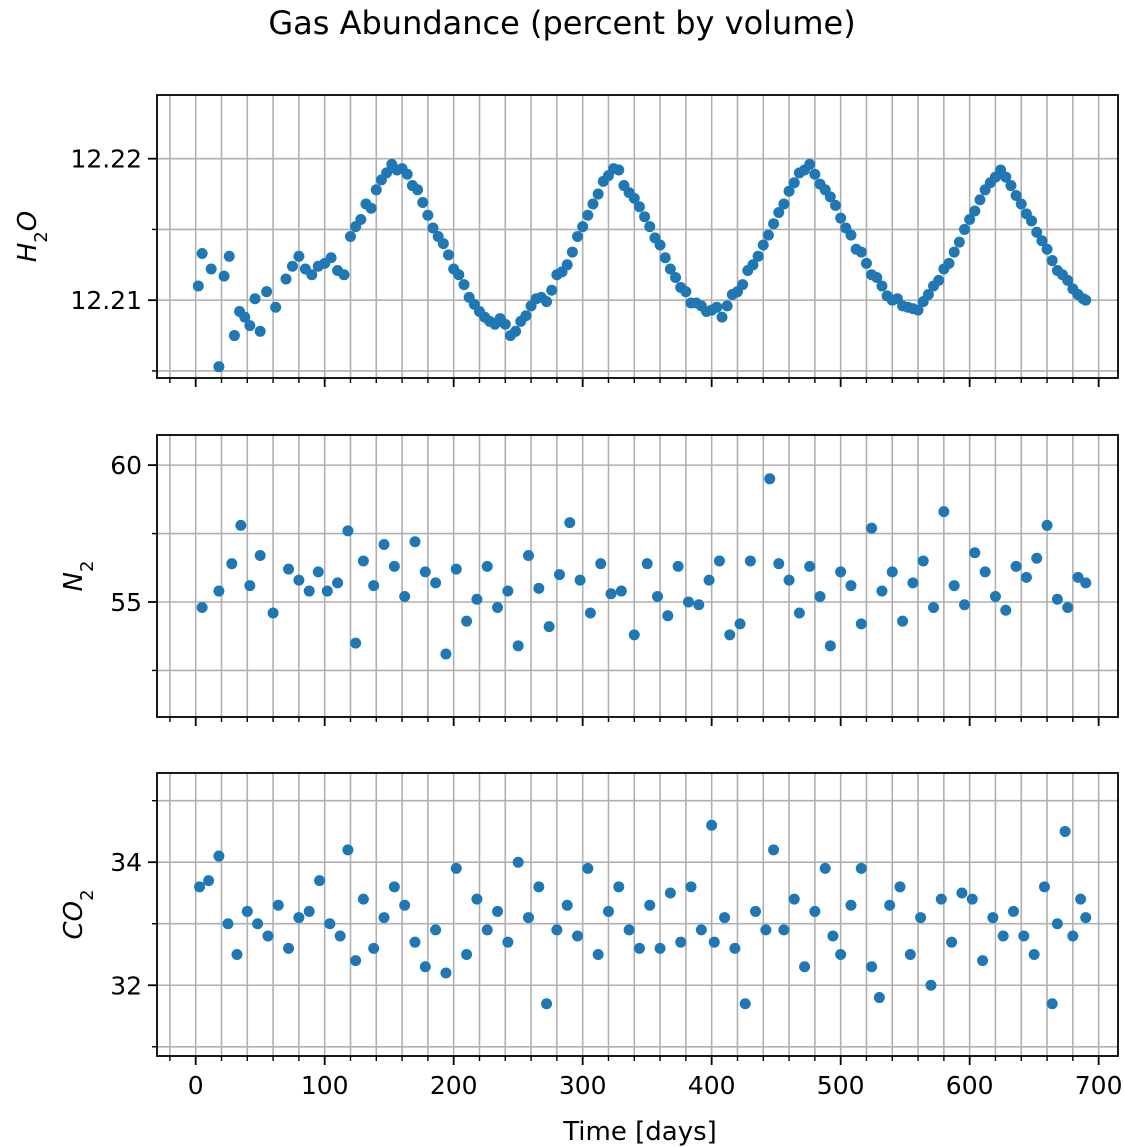 Image resolution: width=1124 pixels, height=1147 pixels. I want to click on y-axis-label: H2O, so click(32, 236).